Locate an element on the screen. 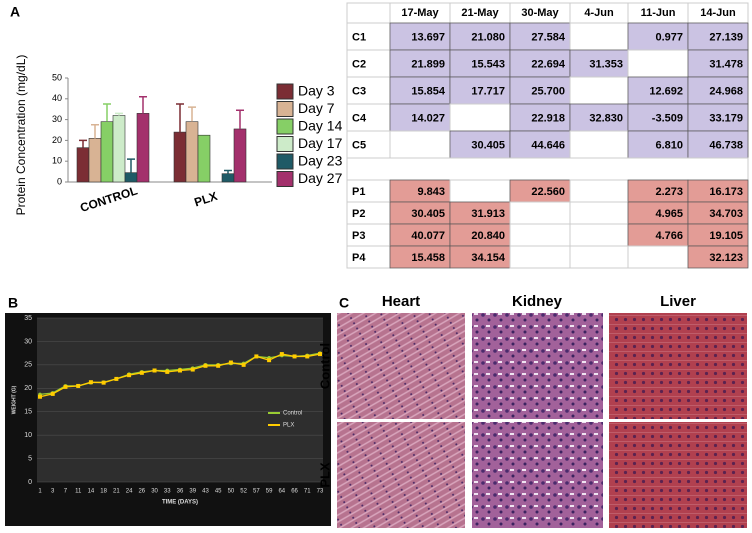 The image size is (752, 533). column-header: 21-May is located at coordinates (480, 13).